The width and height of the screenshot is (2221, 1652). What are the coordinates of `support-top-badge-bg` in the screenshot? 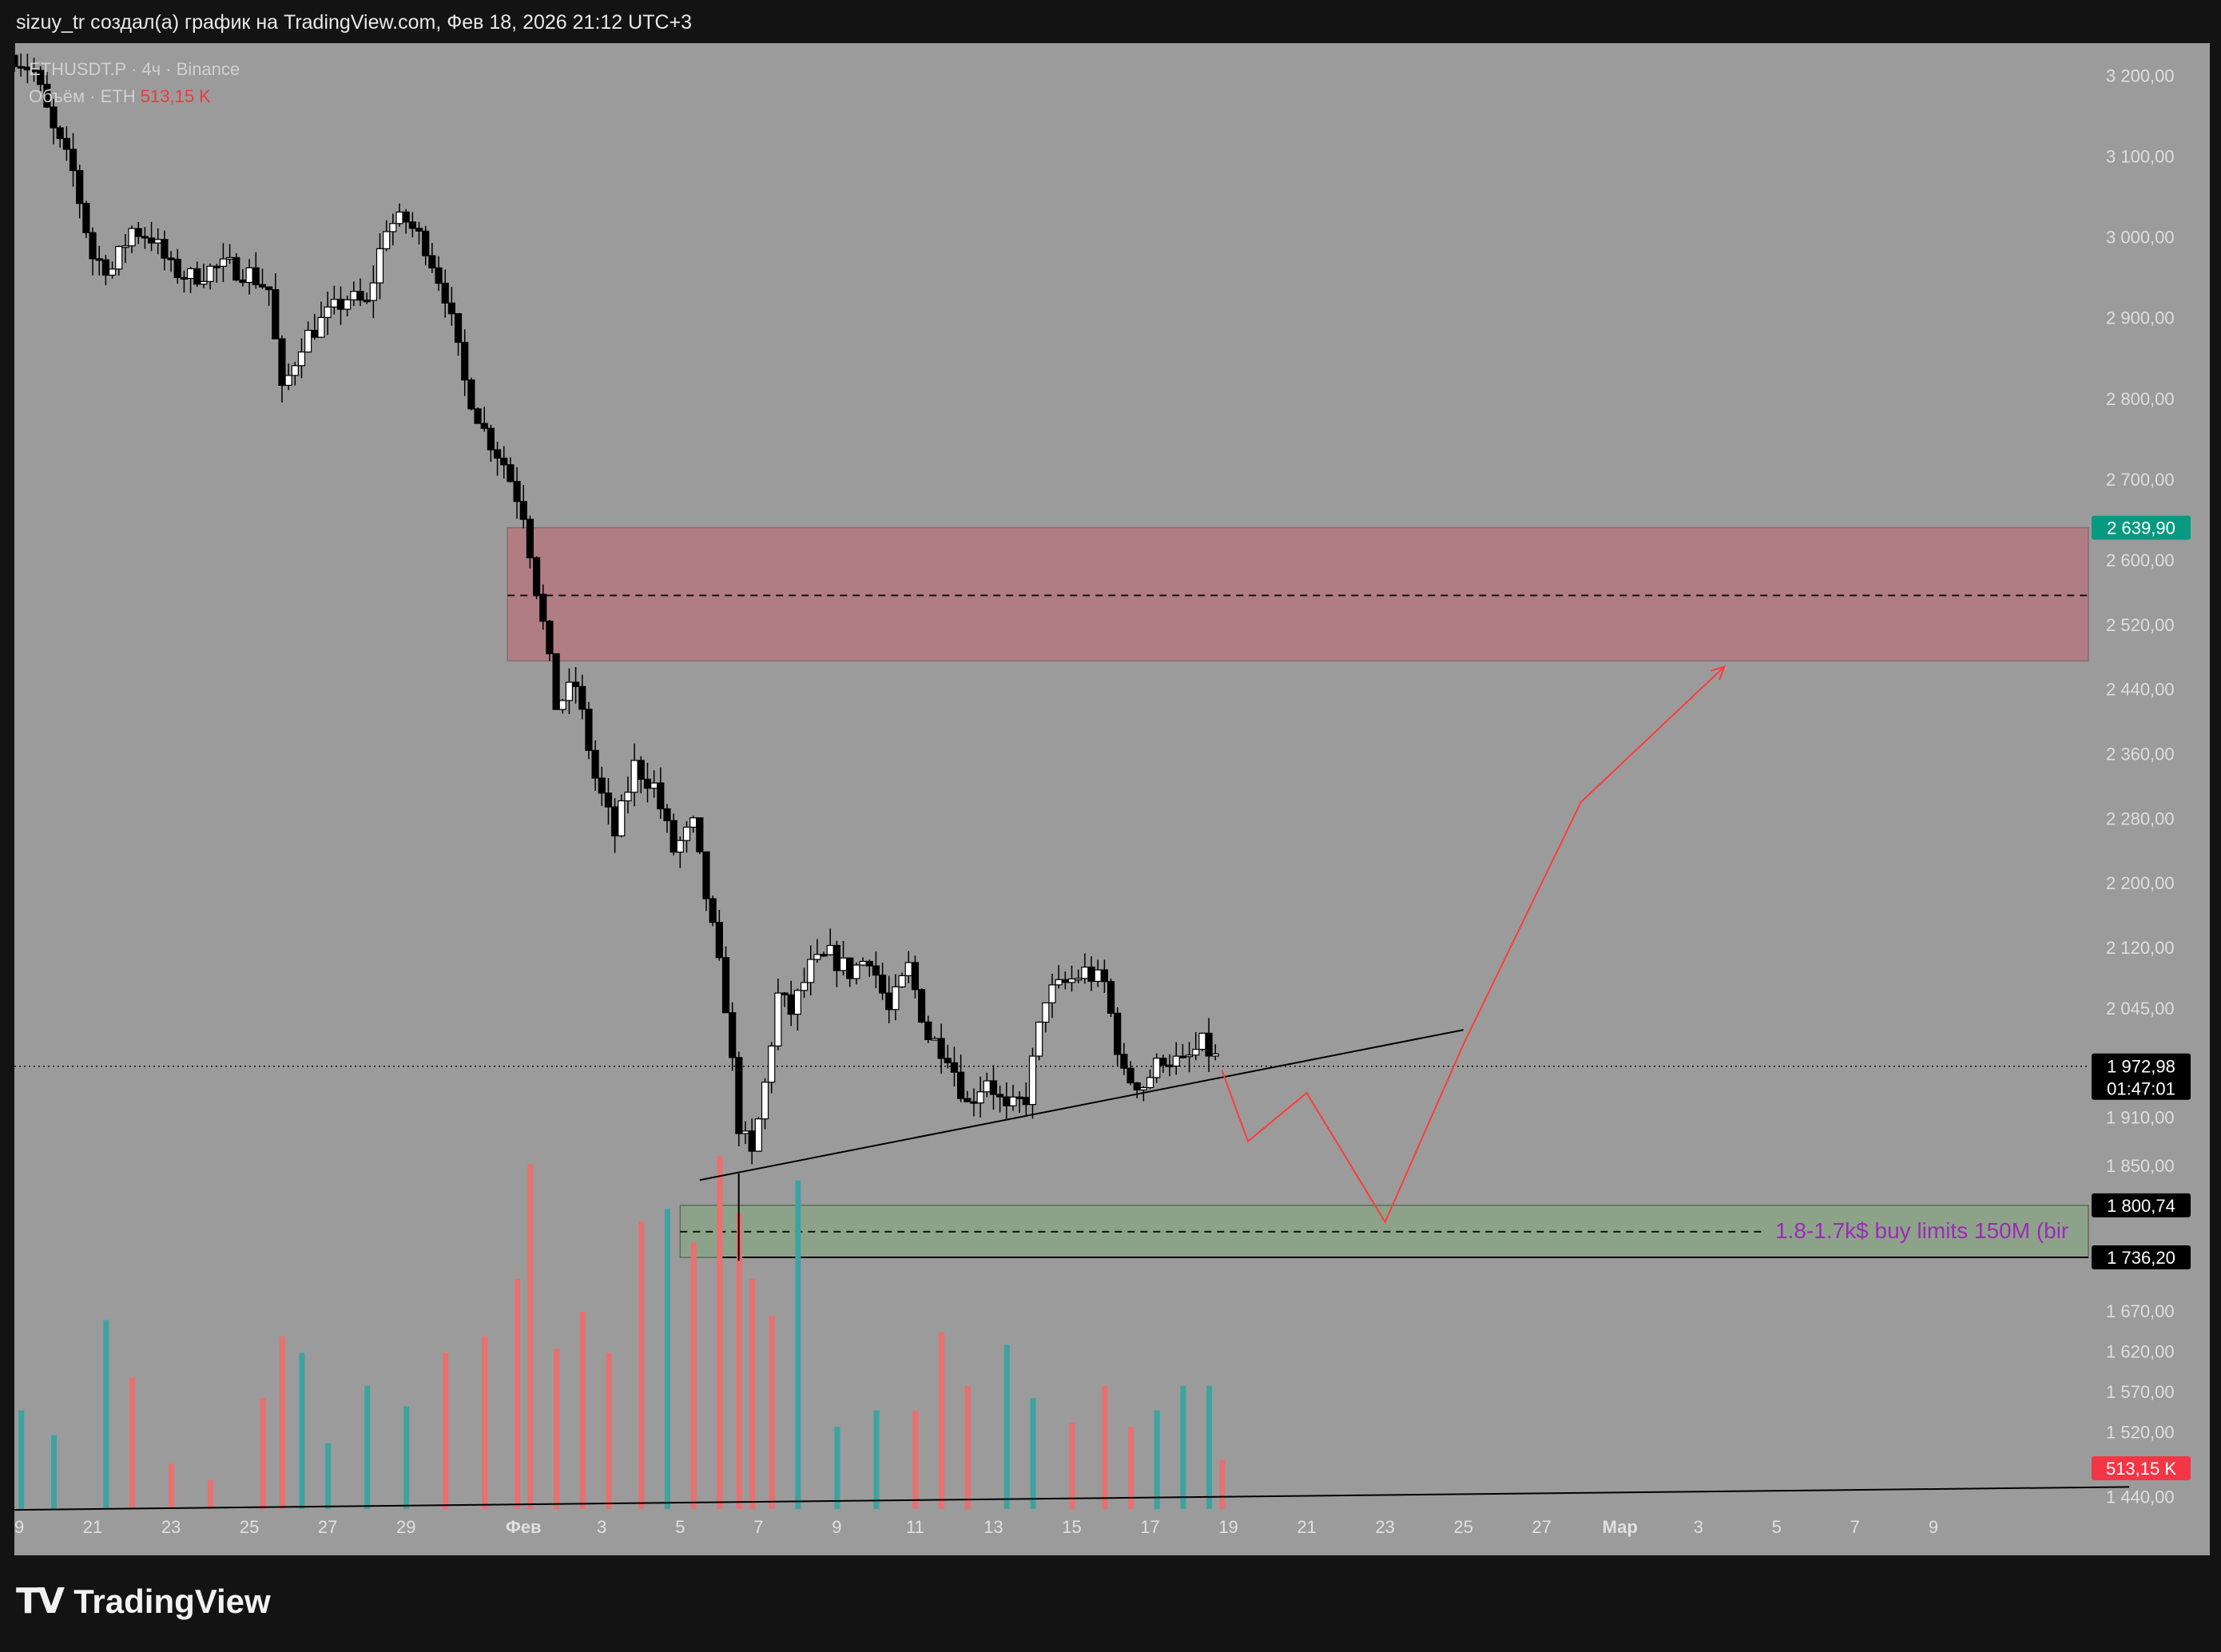 It's located at (2142, 1205).